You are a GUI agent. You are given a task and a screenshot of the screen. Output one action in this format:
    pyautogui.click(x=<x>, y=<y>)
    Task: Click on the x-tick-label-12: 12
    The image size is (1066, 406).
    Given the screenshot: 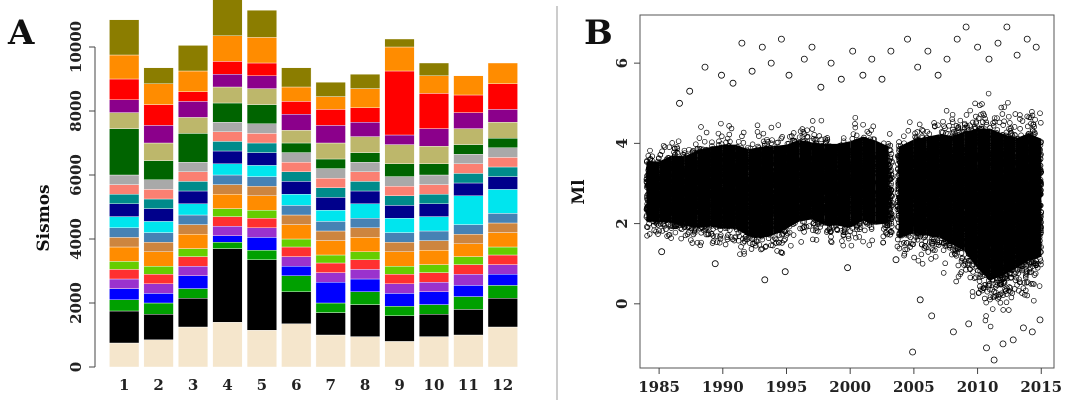 What is the action you would take?
    pyautogui.click(x=502, y=385)
    